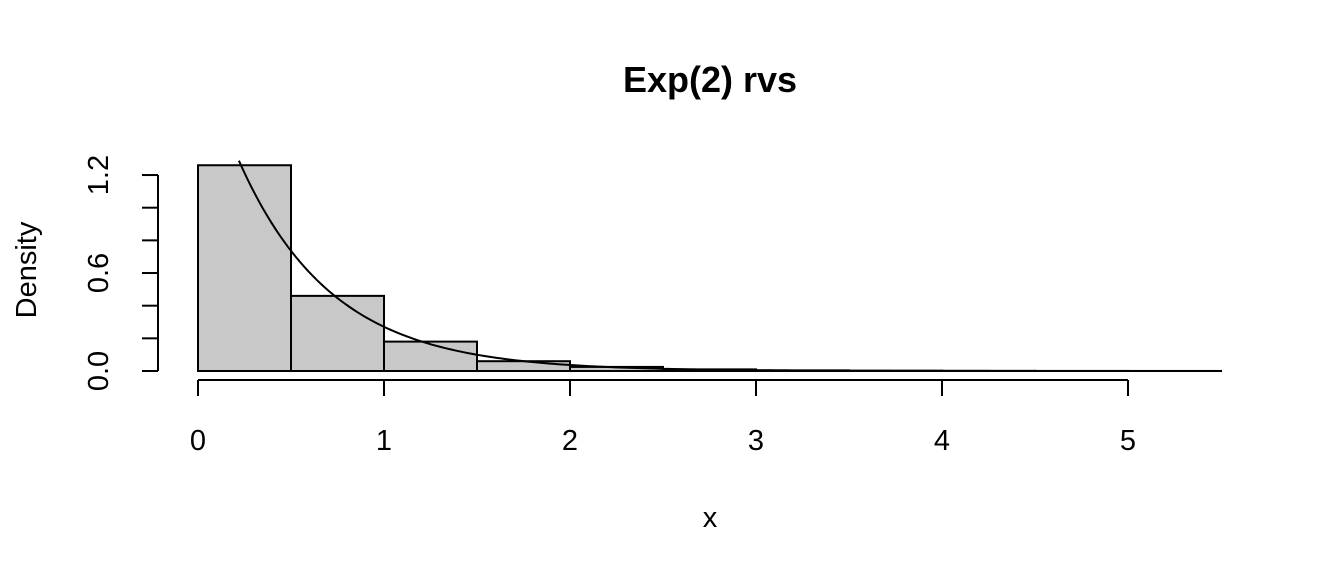 This screenshot has width=1344, height=576. What do you see at coordinates (570, 441) in the screenshot?
I see `x-tick-label-2: 2` at bounding box center [570, 441].